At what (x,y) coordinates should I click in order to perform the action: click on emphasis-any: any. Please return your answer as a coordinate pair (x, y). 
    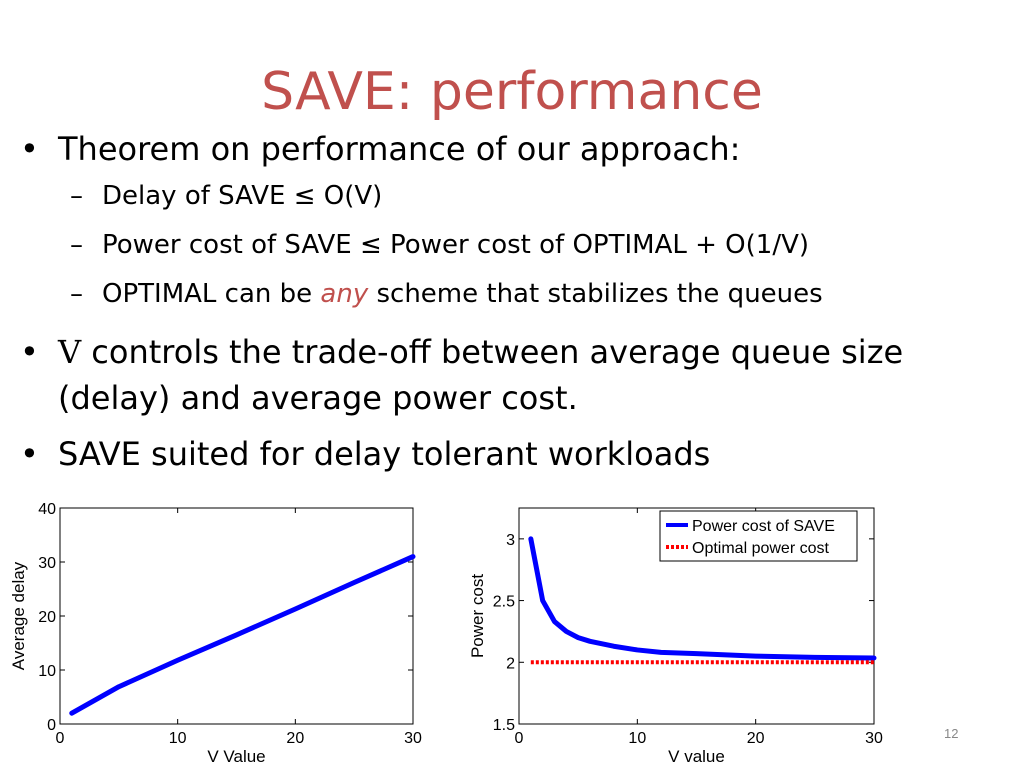
    Looking at the image, I should click on (344, 294).